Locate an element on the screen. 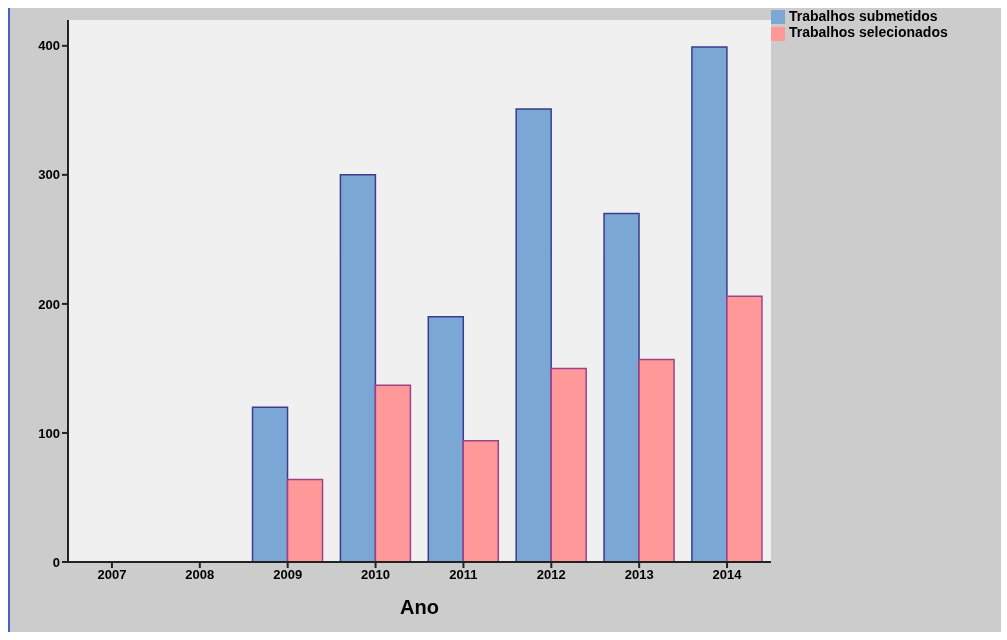  x-tick-label: 2011 is located at coordinates (463, 575).